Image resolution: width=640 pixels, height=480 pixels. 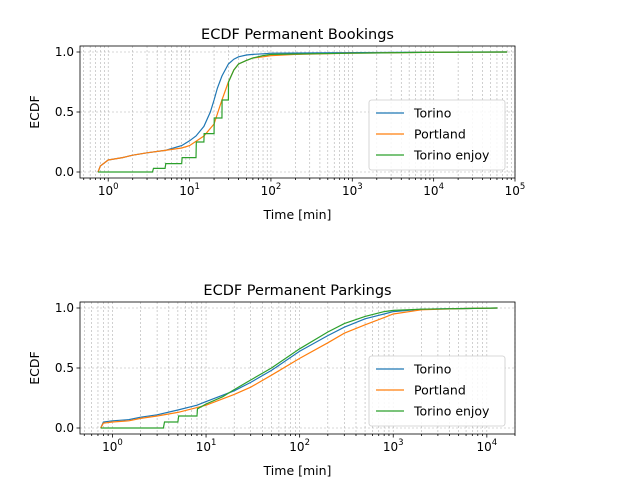 What do you see at coordinates (297, 291) in the screenshot?
I see `chart-title: ECDF Permanent Parkings` at bounding box center [297, 291].